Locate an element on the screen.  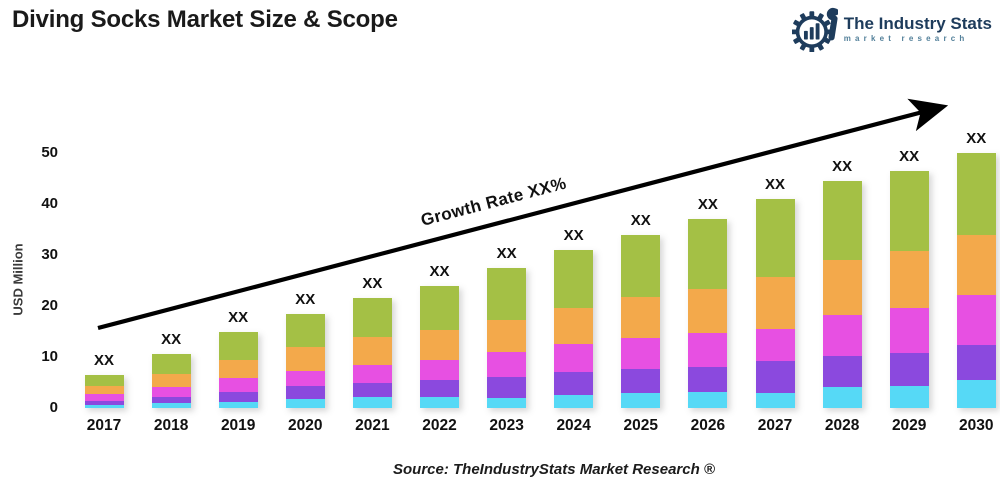
bar-2027-segment-orange is located at coordinates (775, 302).